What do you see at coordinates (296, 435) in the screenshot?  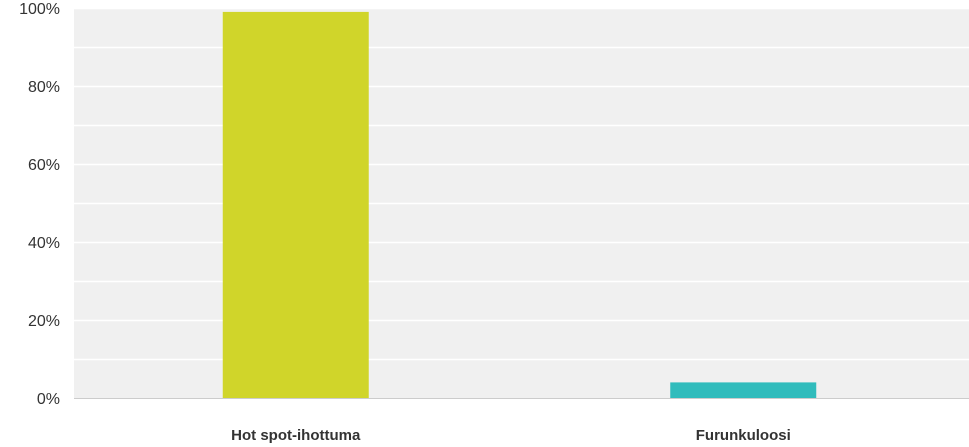 I see `x-tick-label: Hot spot-ihottuma` at bounding box center [296, 435].